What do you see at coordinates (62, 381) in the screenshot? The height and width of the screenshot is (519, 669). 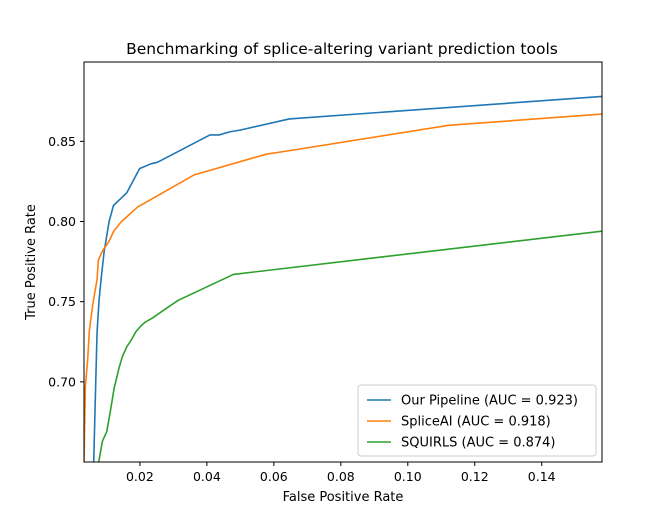 I see `y-tick-label: 0.70` at bounding box center [62, 381].